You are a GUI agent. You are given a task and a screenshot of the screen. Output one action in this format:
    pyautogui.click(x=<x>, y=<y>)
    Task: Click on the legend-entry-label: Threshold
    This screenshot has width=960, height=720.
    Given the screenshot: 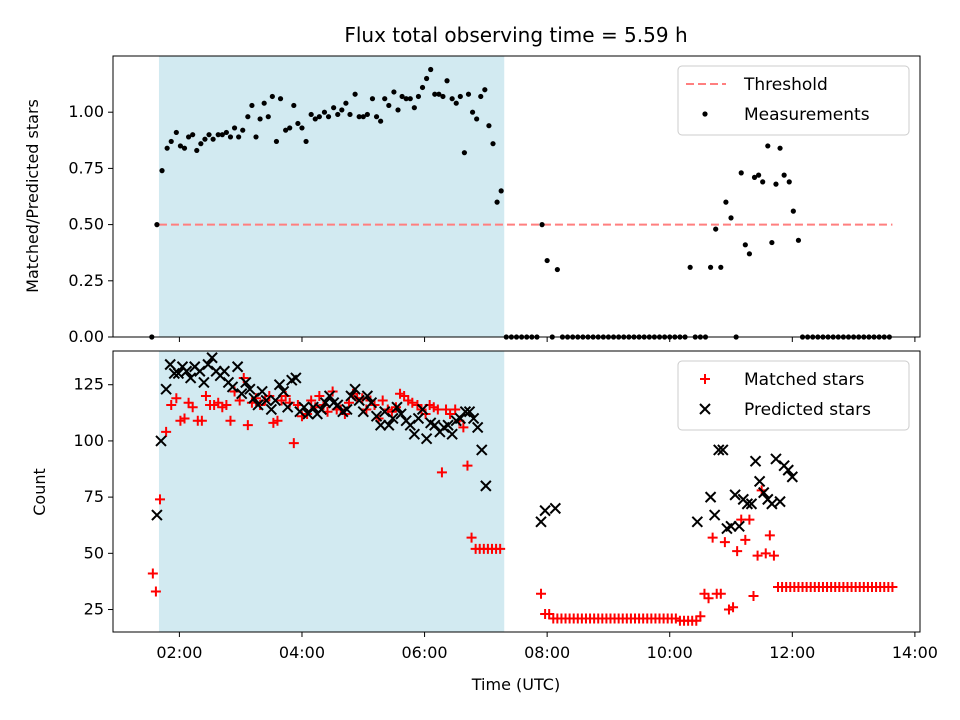 What is the action you would take?
    pyautogui.click(x=785, y=85)
    